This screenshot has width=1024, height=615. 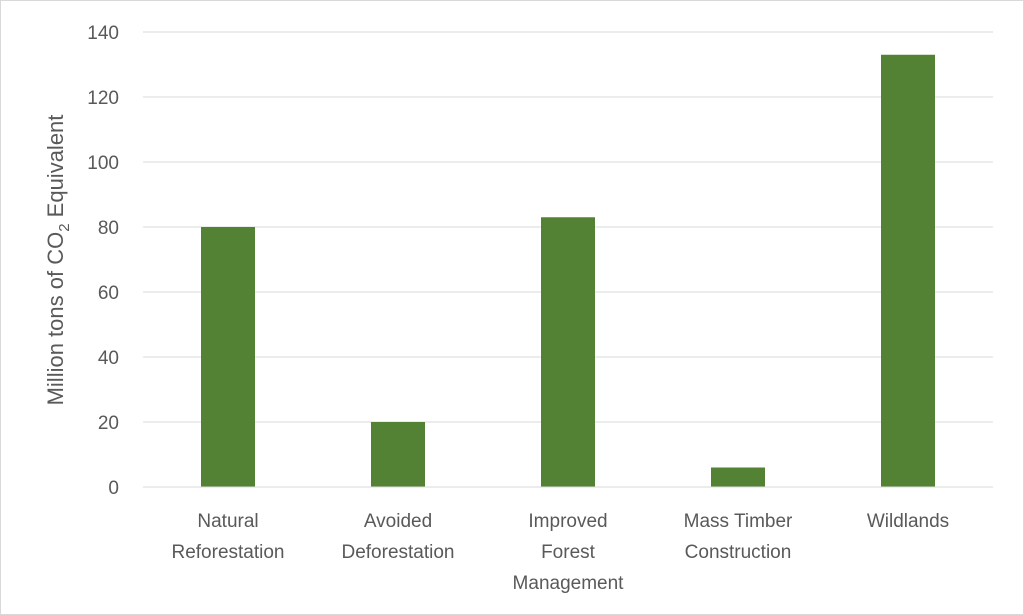 What do you see at coordinates (55, 169) in the screenshot?
I see `y-axis-title-suffix: Equivalent` at bounding box center [55, 169].